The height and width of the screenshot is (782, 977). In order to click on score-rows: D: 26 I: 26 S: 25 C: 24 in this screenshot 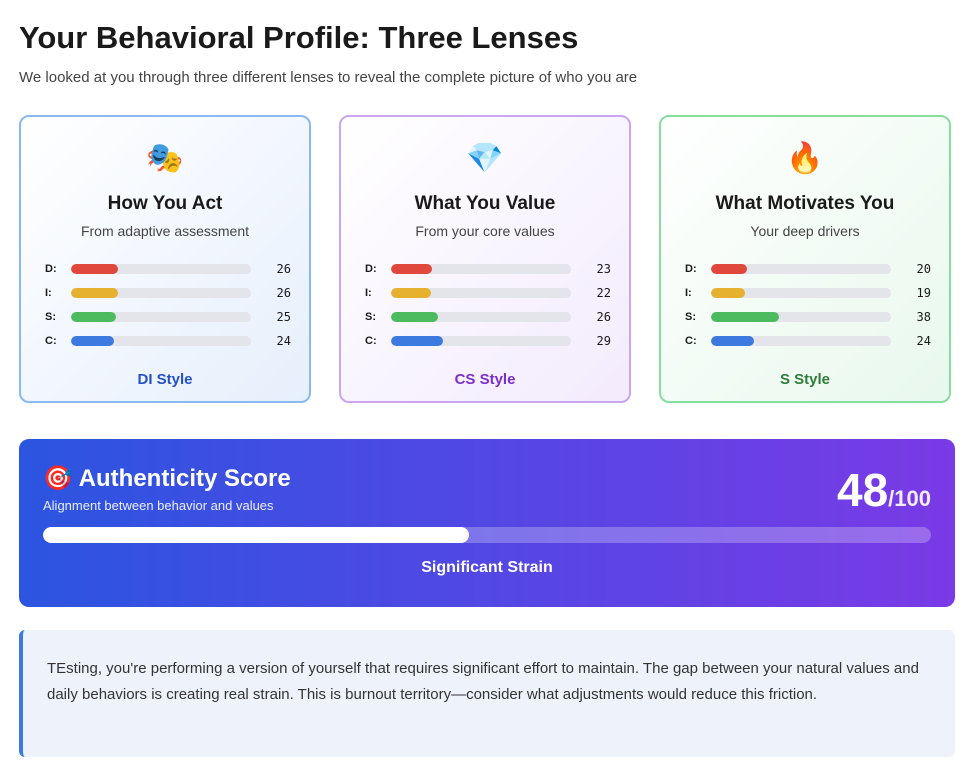, I will do `click(168, 305)`.